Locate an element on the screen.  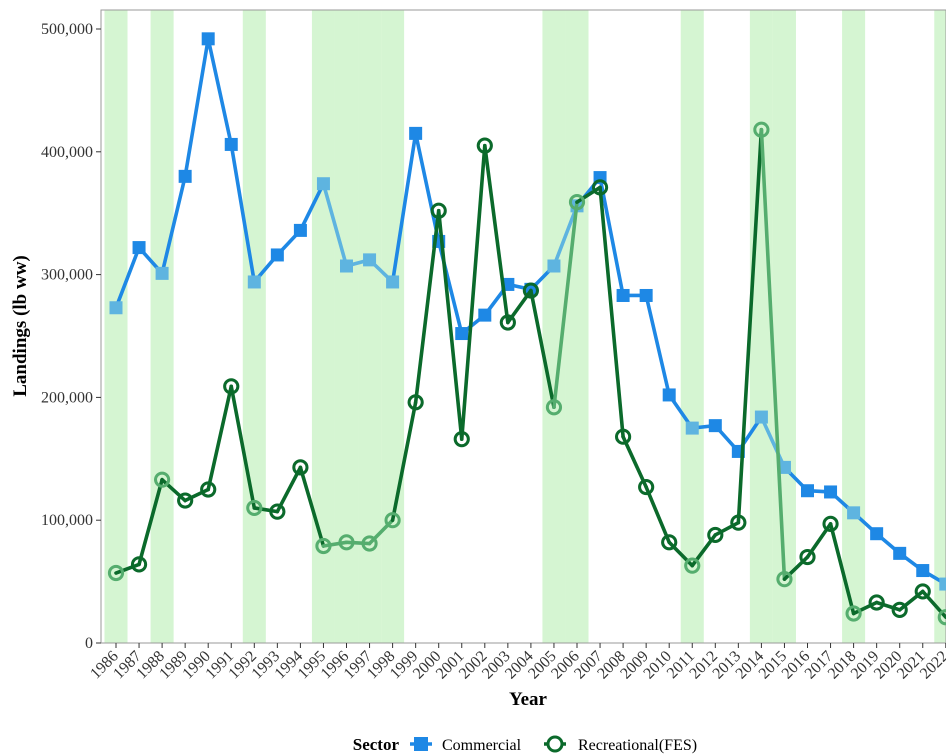
commercial-point-1995 is located at coordinates (323, 184).